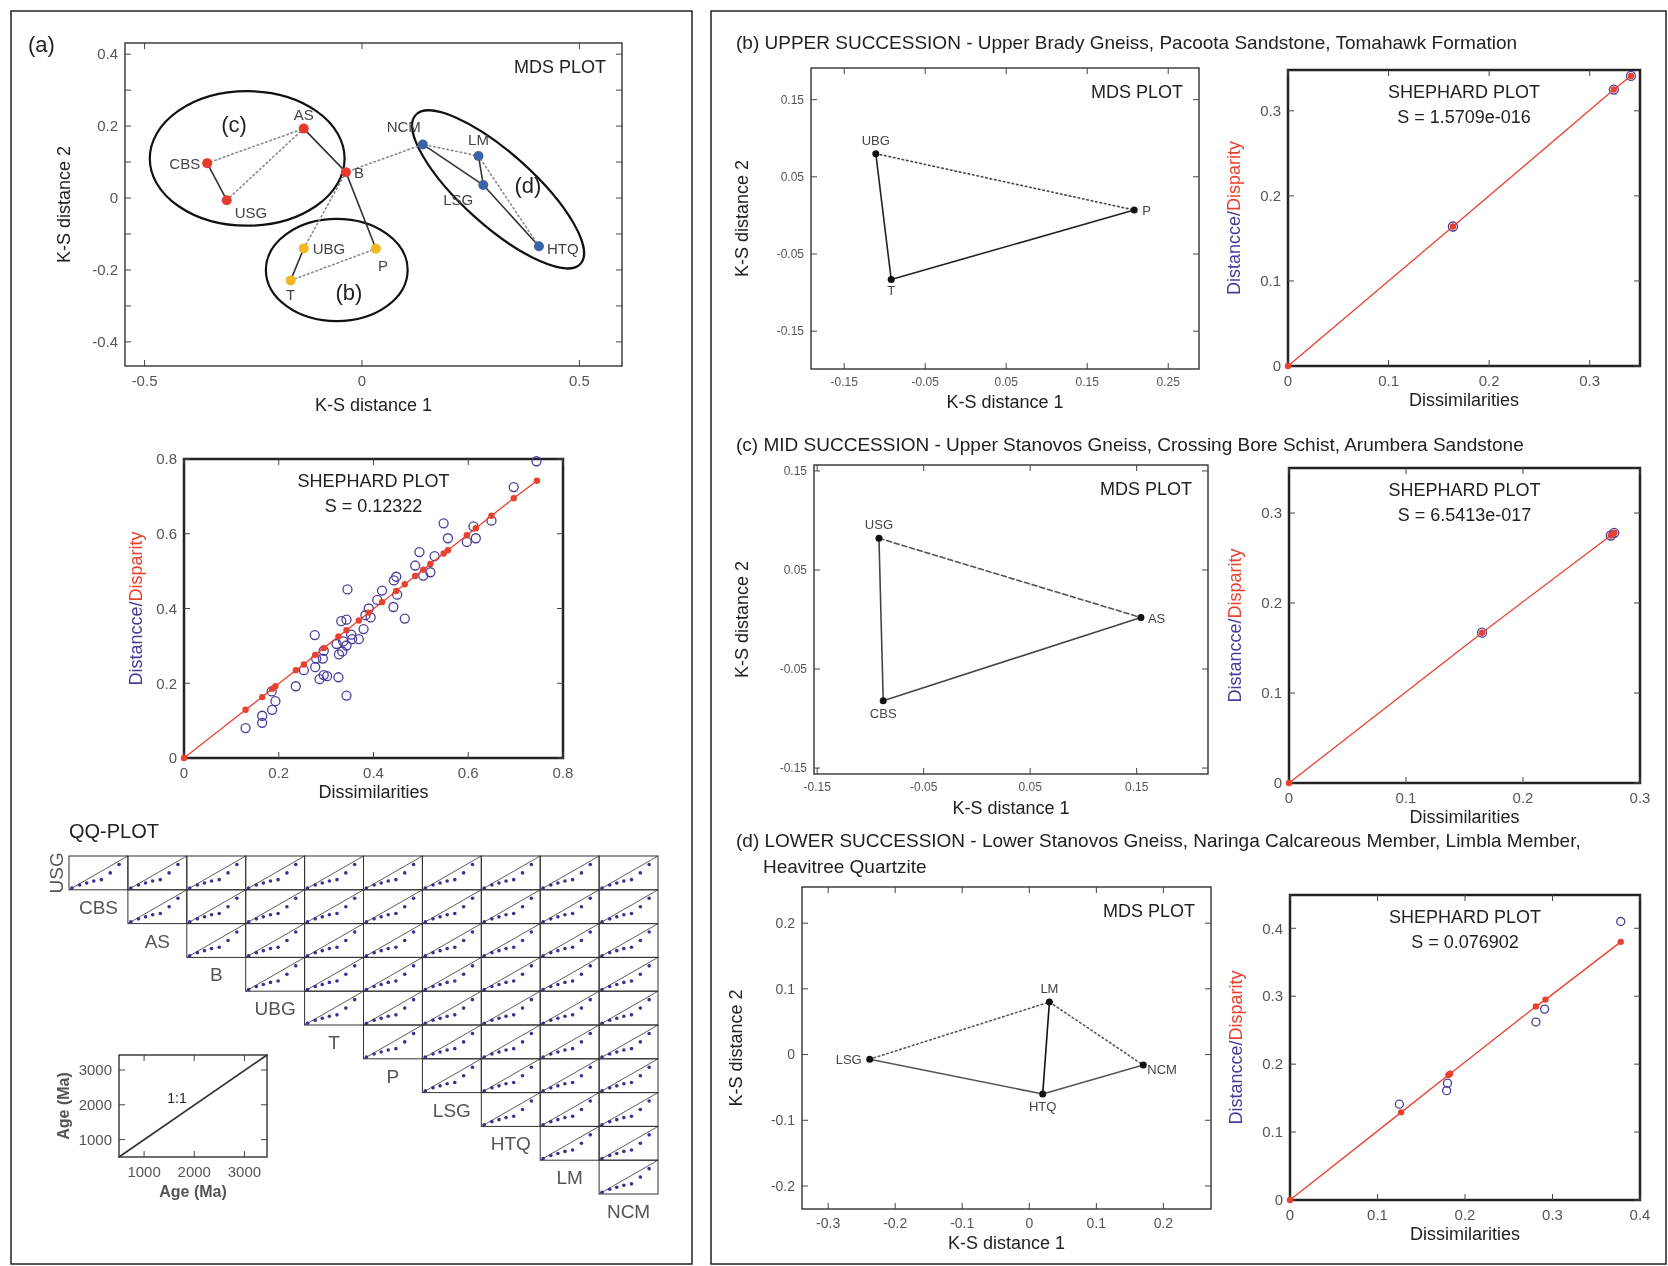  I want to click on y-tick-label: -0.4, so click(105, 342).